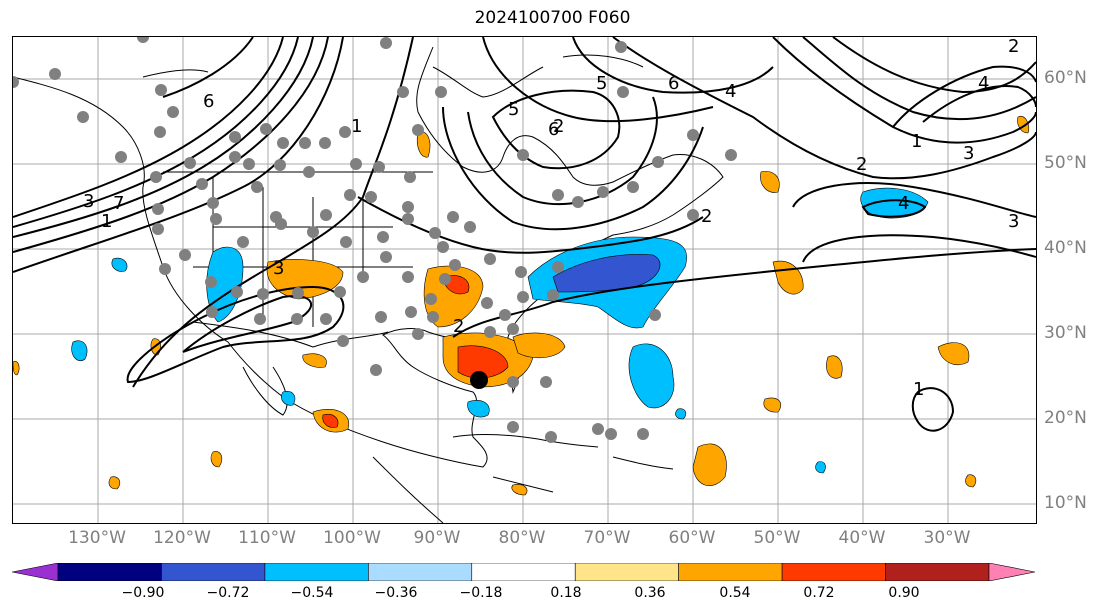  What do you see at coordinates (862, 538) in the screenshot?
I see `lon-label: 40°W` at bounding box center [862, 538].